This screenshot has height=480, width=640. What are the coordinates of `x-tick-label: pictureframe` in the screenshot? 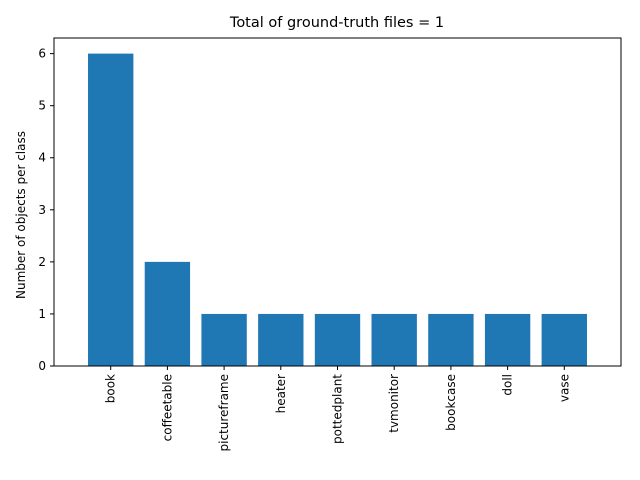 It's located at (224, 413).